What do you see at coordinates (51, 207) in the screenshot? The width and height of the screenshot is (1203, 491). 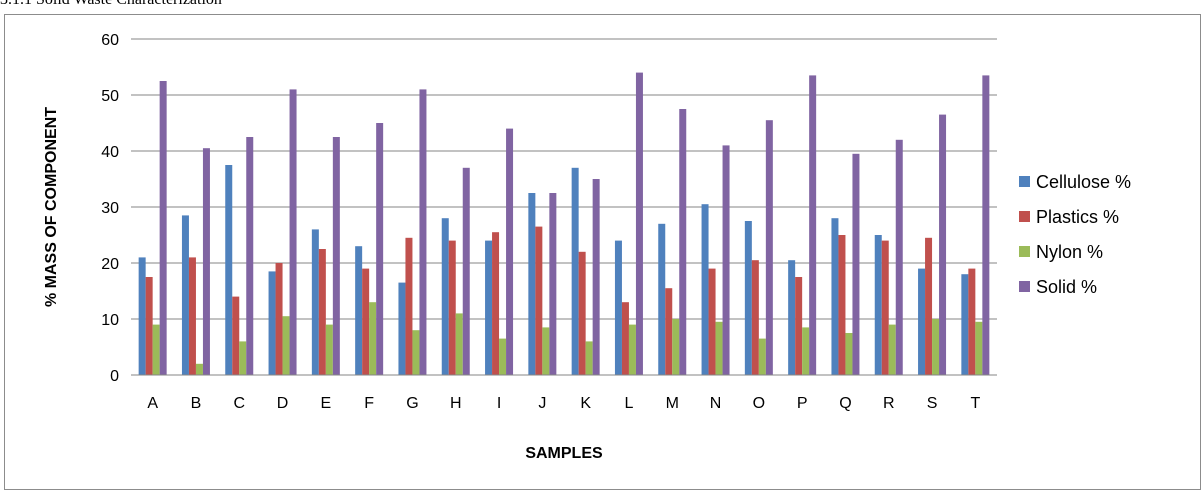 I see `y-axis-title: % MASS OF COMPONENT` at bounding box center [51, 207].